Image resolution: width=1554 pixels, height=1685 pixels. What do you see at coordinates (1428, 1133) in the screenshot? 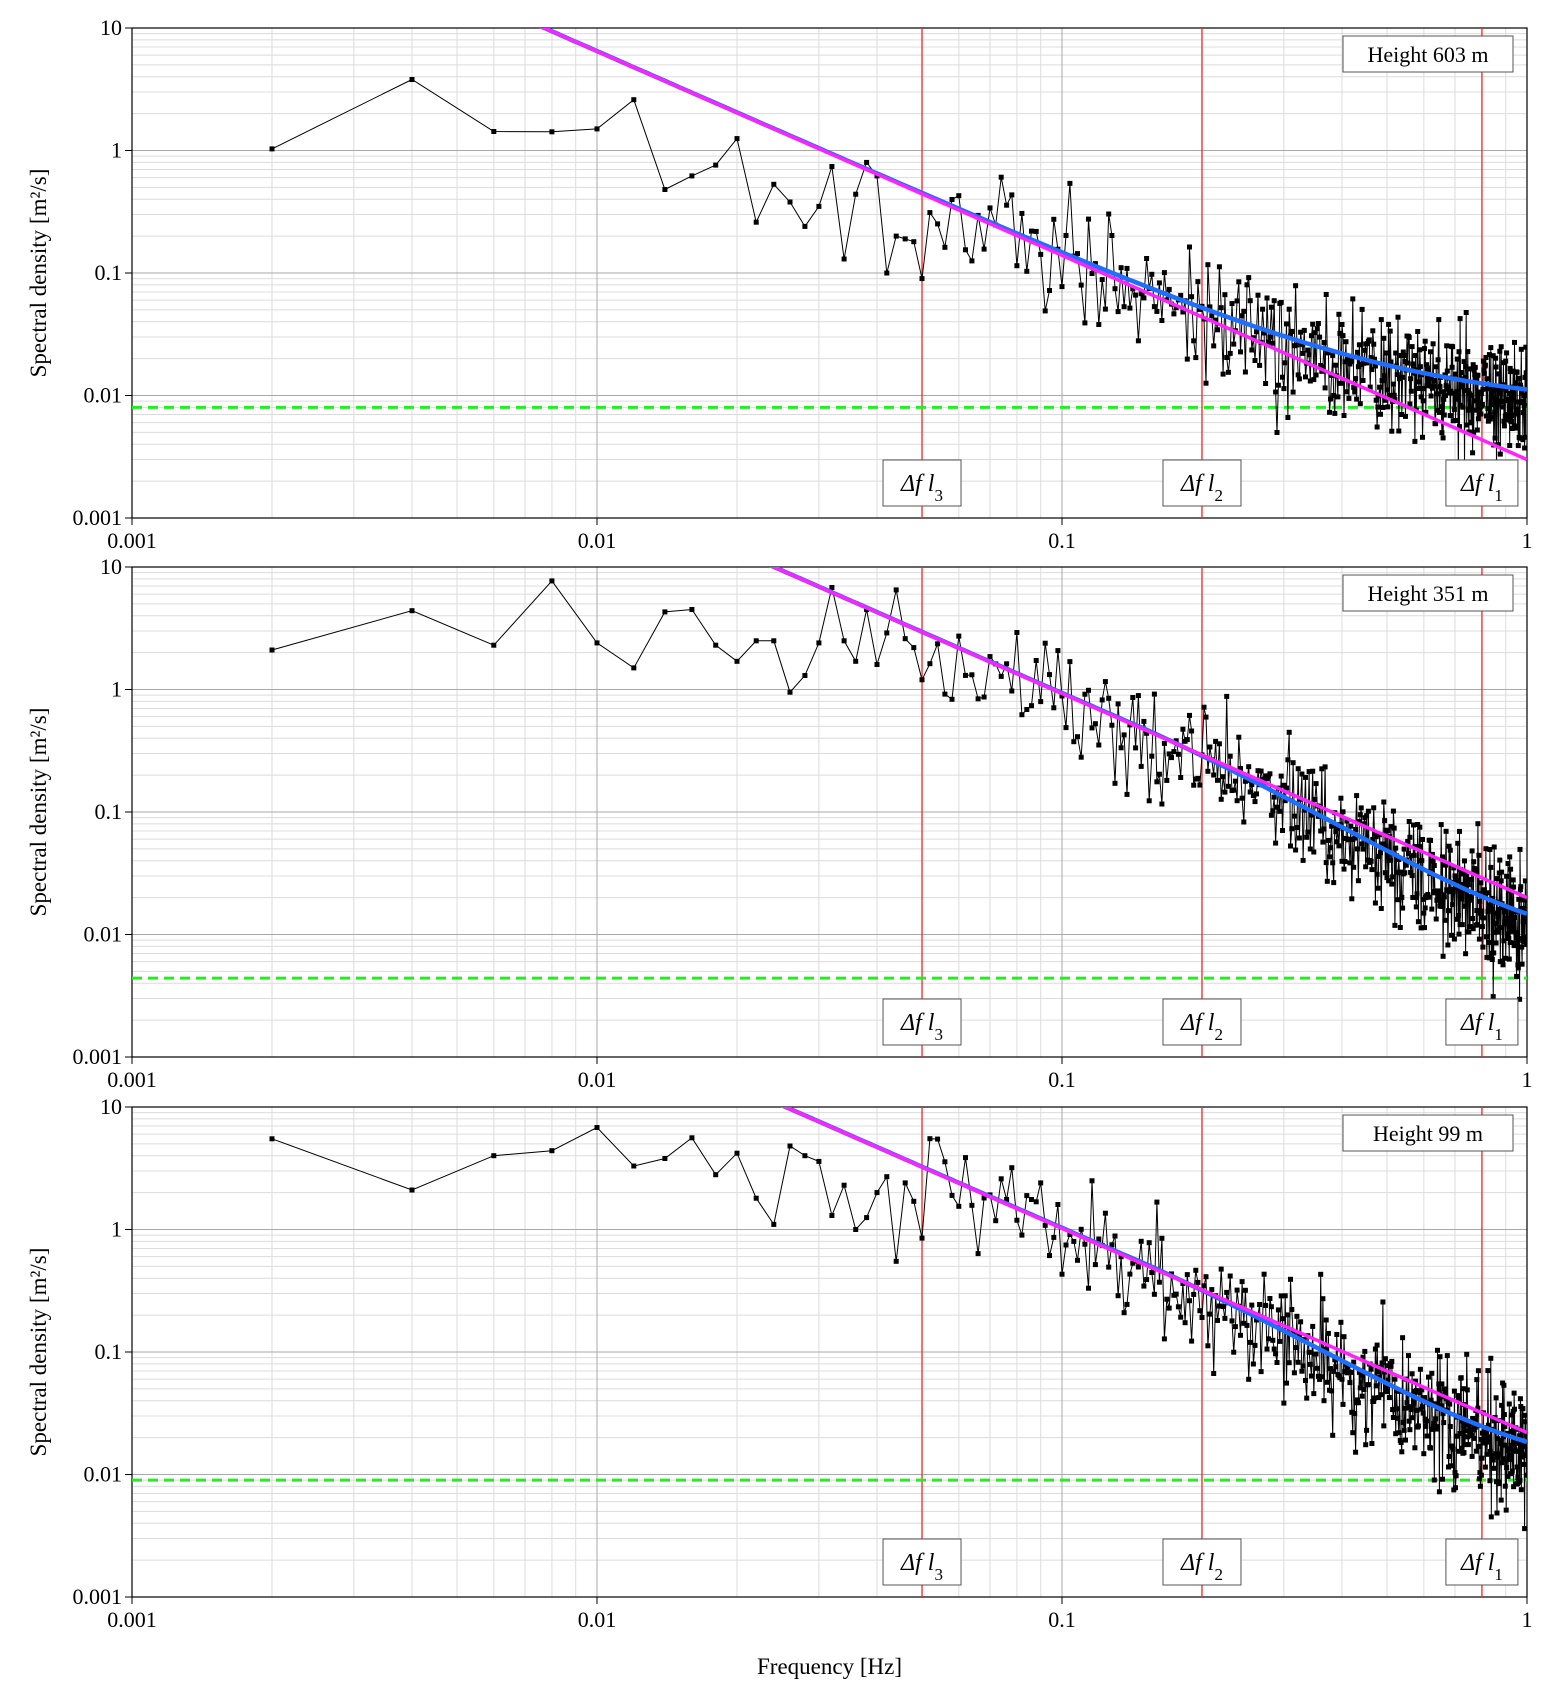
I see `panel-title-box` at bounding box center [1428, 1133].